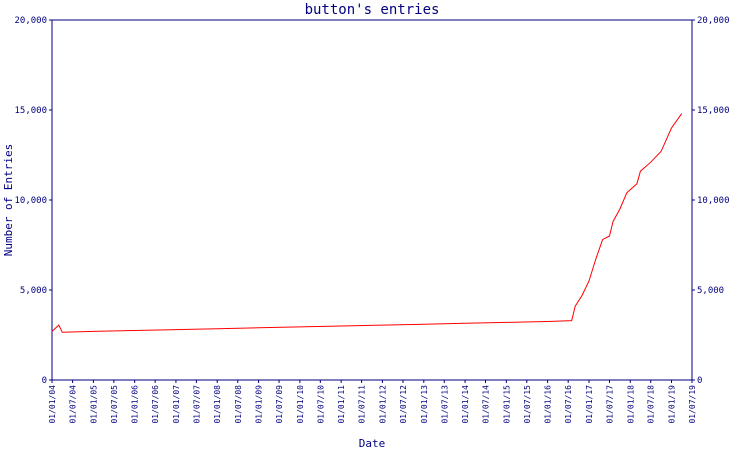 The height and width of the screenshot is (450, 750). Describe the element at coordinates (259, 404) in the screenshot. I see `x-tick-label: 01/01/09` at that location.